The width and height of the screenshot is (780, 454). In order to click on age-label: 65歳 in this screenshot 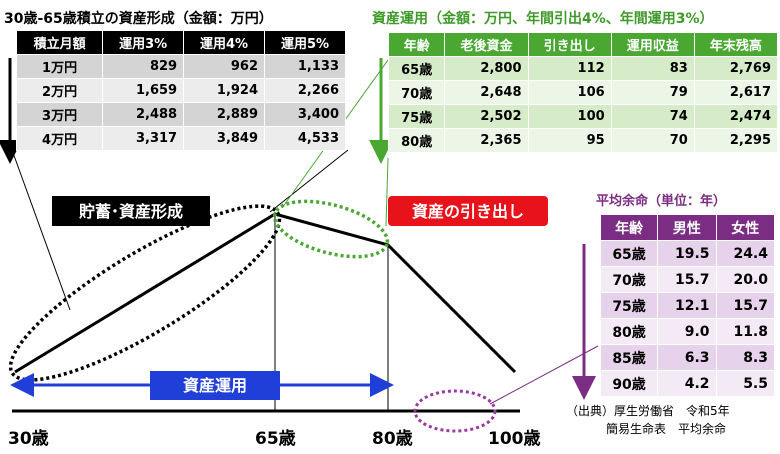, I will do `click(275, 438)`.